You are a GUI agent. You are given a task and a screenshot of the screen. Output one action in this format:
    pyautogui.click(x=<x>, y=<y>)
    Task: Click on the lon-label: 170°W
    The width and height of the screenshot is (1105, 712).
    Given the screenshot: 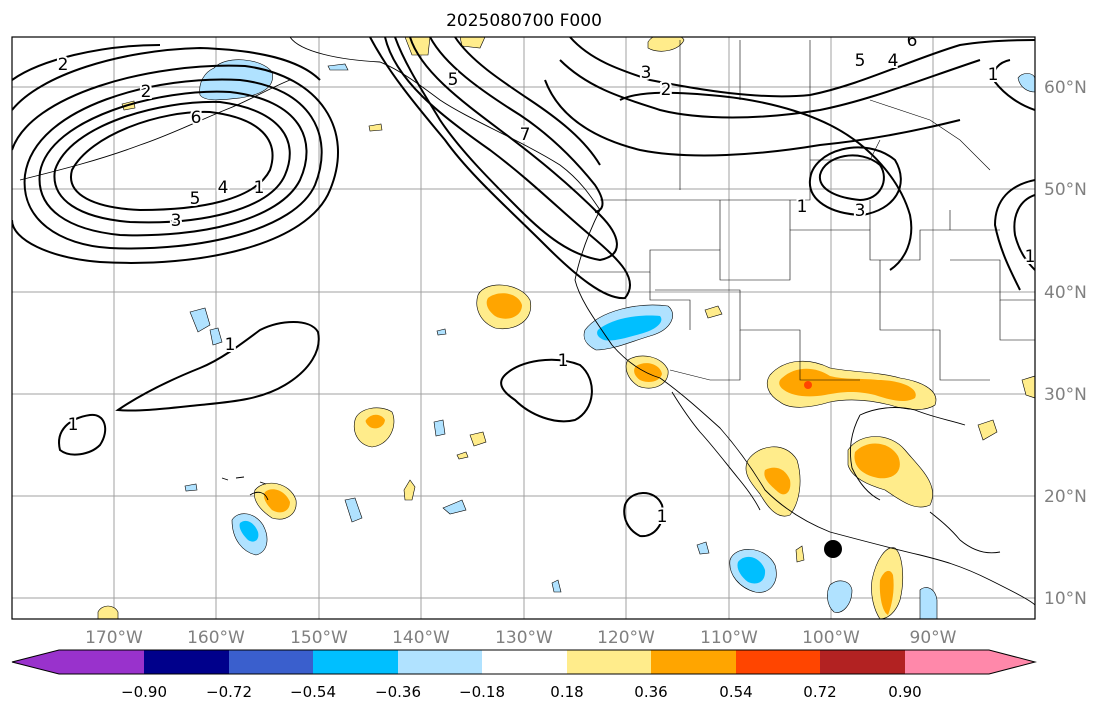 What is the action you would take?
    pyautogui.click(x=114, y=638)
    